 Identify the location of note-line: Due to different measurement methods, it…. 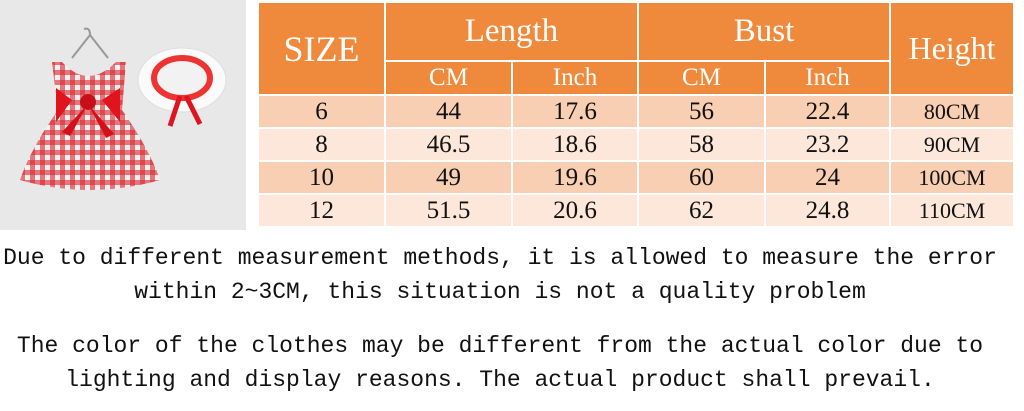
(500, 258).